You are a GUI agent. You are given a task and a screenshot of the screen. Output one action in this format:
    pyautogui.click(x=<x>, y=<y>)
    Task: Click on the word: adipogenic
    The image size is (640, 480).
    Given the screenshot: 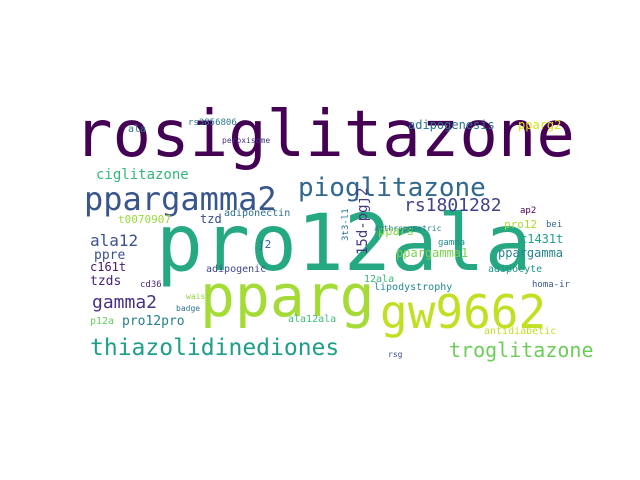 What is the action you would take?
    pyautogui.click(x=236, y=269)
    